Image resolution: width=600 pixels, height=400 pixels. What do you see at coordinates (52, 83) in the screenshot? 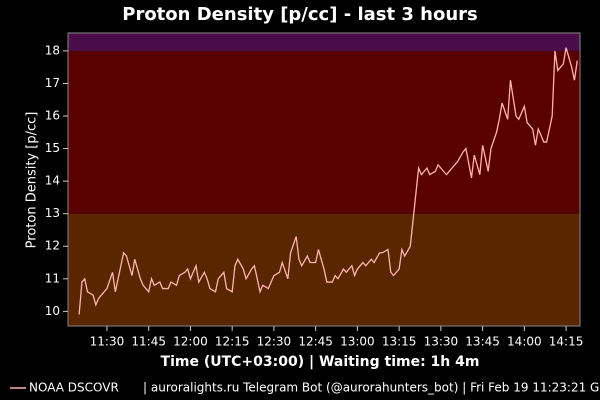
I see `y-tick-label: 17` at bounding box center [52, 83].